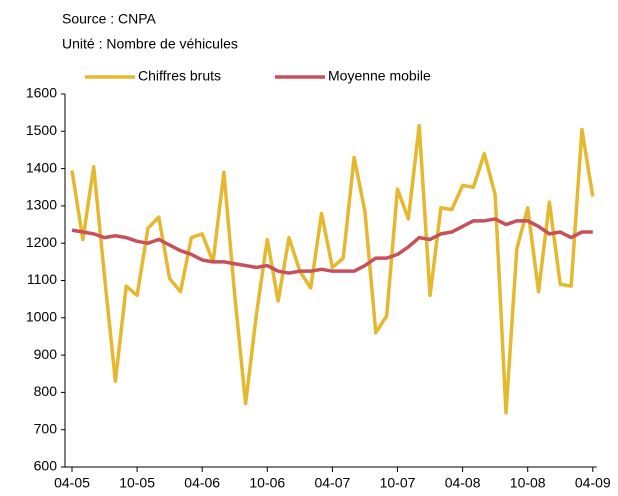 Image resolution: width=618 pixels, height=496 pixels. What do you see at coordinates (41, 317) in the screenshot?
I see `y-tick-label: 1000` at bounding box center [41, 317].